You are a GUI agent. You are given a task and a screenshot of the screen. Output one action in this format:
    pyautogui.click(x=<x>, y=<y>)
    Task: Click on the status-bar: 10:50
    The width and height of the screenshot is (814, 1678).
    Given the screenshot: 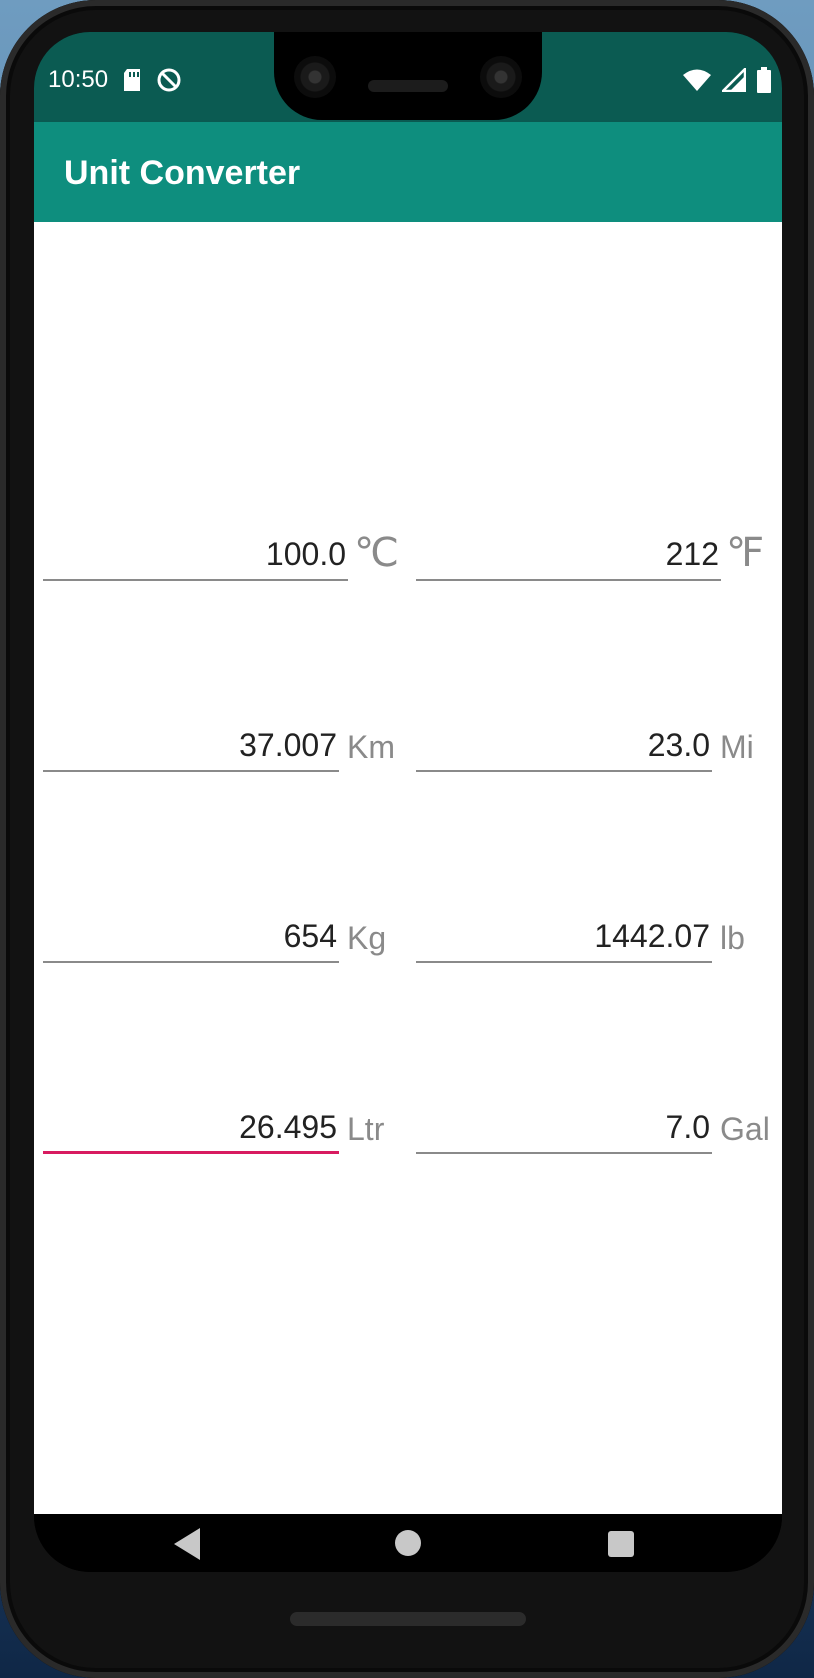 What is the action you would take?
    pyautogui.click(x=408, y=77)
    